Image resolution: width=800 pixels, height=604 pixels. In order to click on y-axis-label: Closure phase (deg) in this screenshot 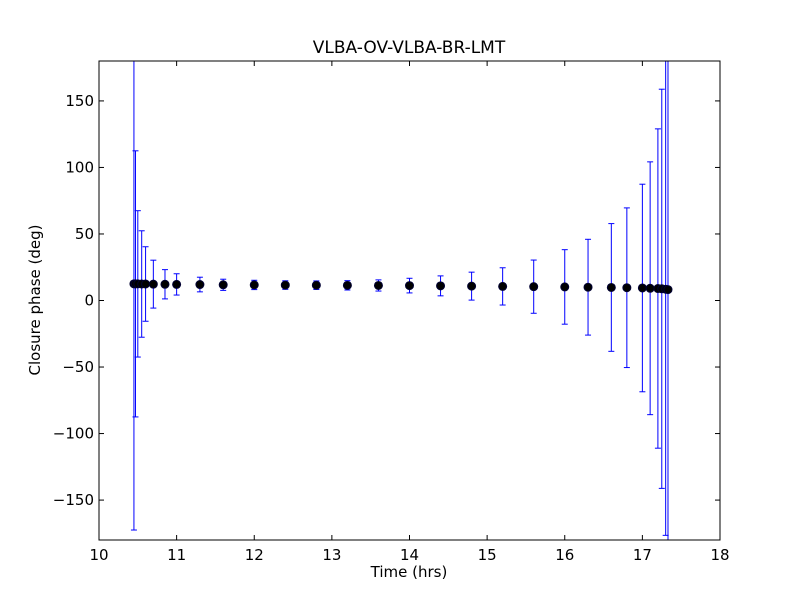, I will do `click(35, 300)`.